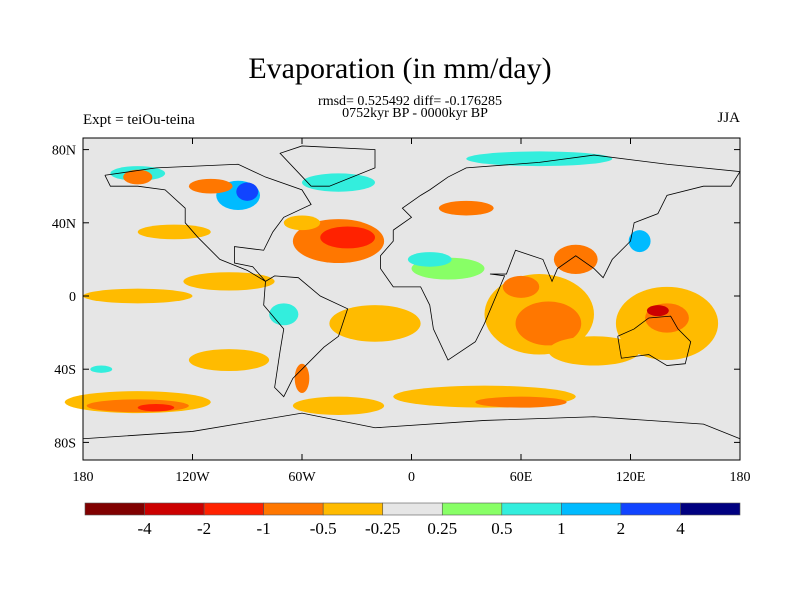 The height and width of the screenshot is (600, 800). Describe the element at coordinates (192, 477) in the screenshot. I see `lon-tick-label: 120W` at that location.